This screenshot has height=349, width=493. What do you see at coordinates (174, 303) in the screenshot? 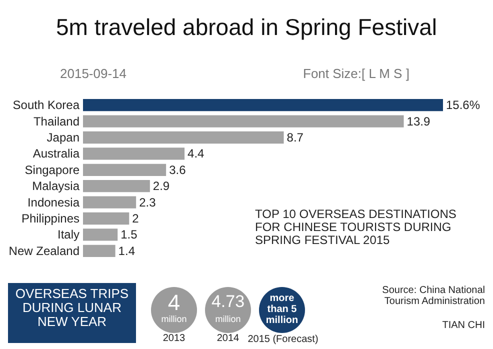
I see `text: 4` at bounding box center [174, 303].